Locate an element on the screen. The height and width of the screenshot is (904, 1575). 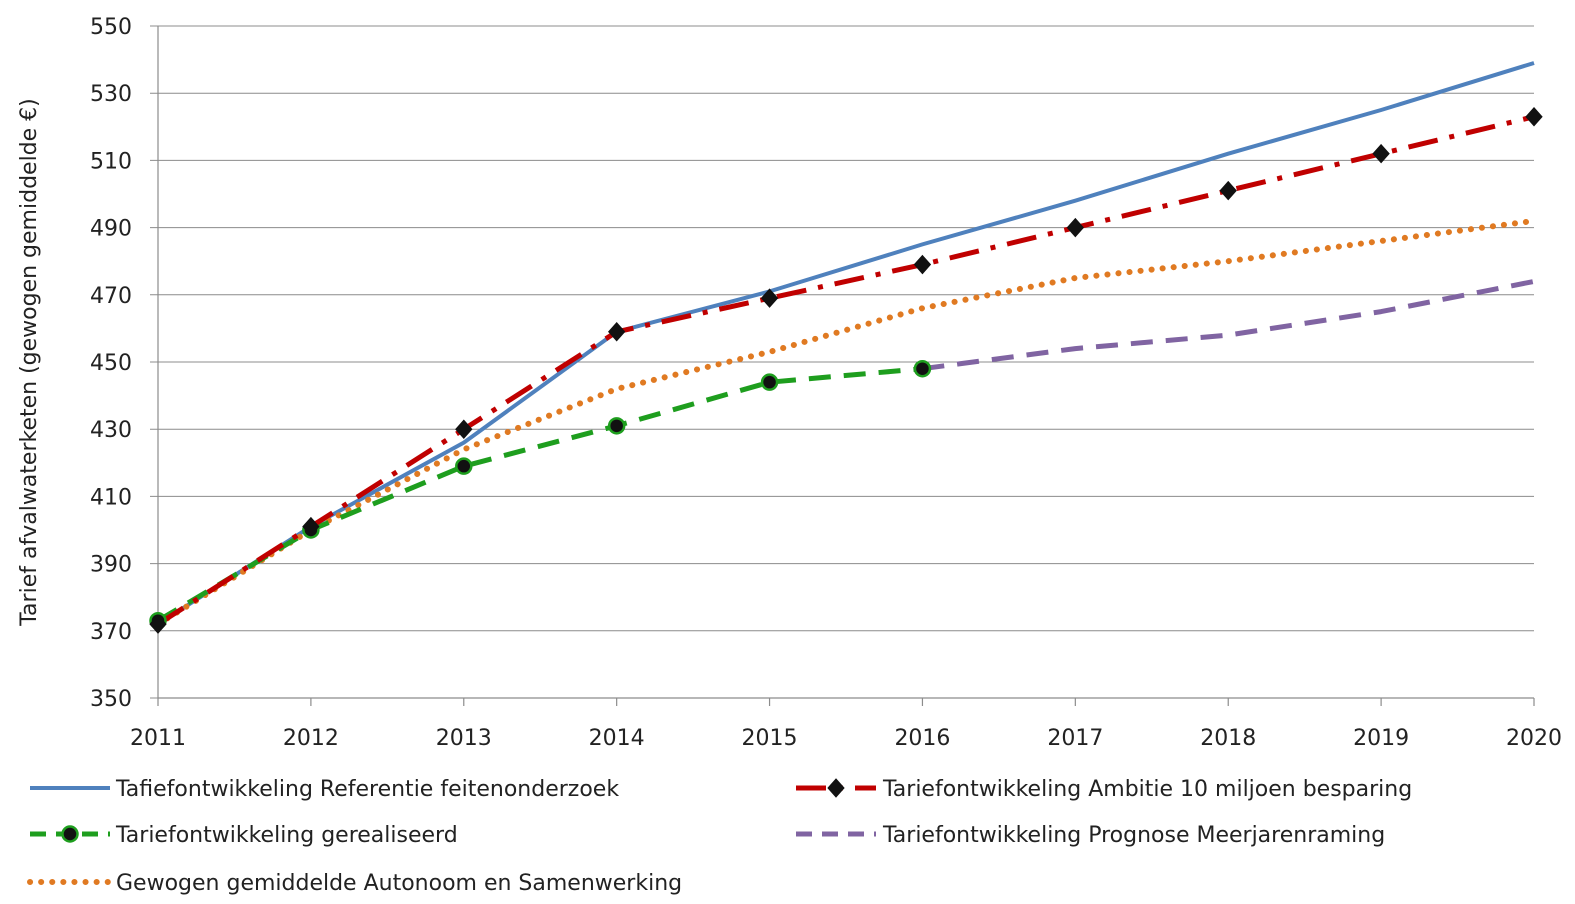
x-tick-label: 2017 is located at coordinates (1075, 738).